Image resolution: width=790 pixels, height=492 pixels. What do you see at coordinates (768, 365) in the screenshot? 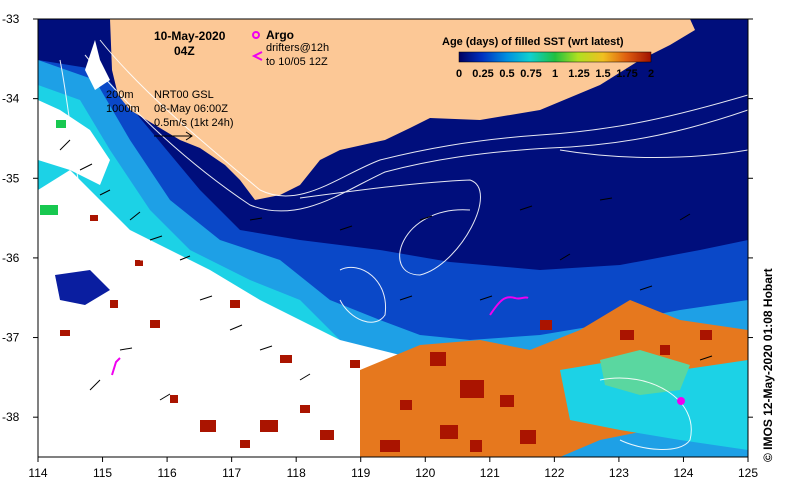
I see `credit-label: © IMOS 12-May-2020 01:08 Hobart` at bounding box center [768, 365].